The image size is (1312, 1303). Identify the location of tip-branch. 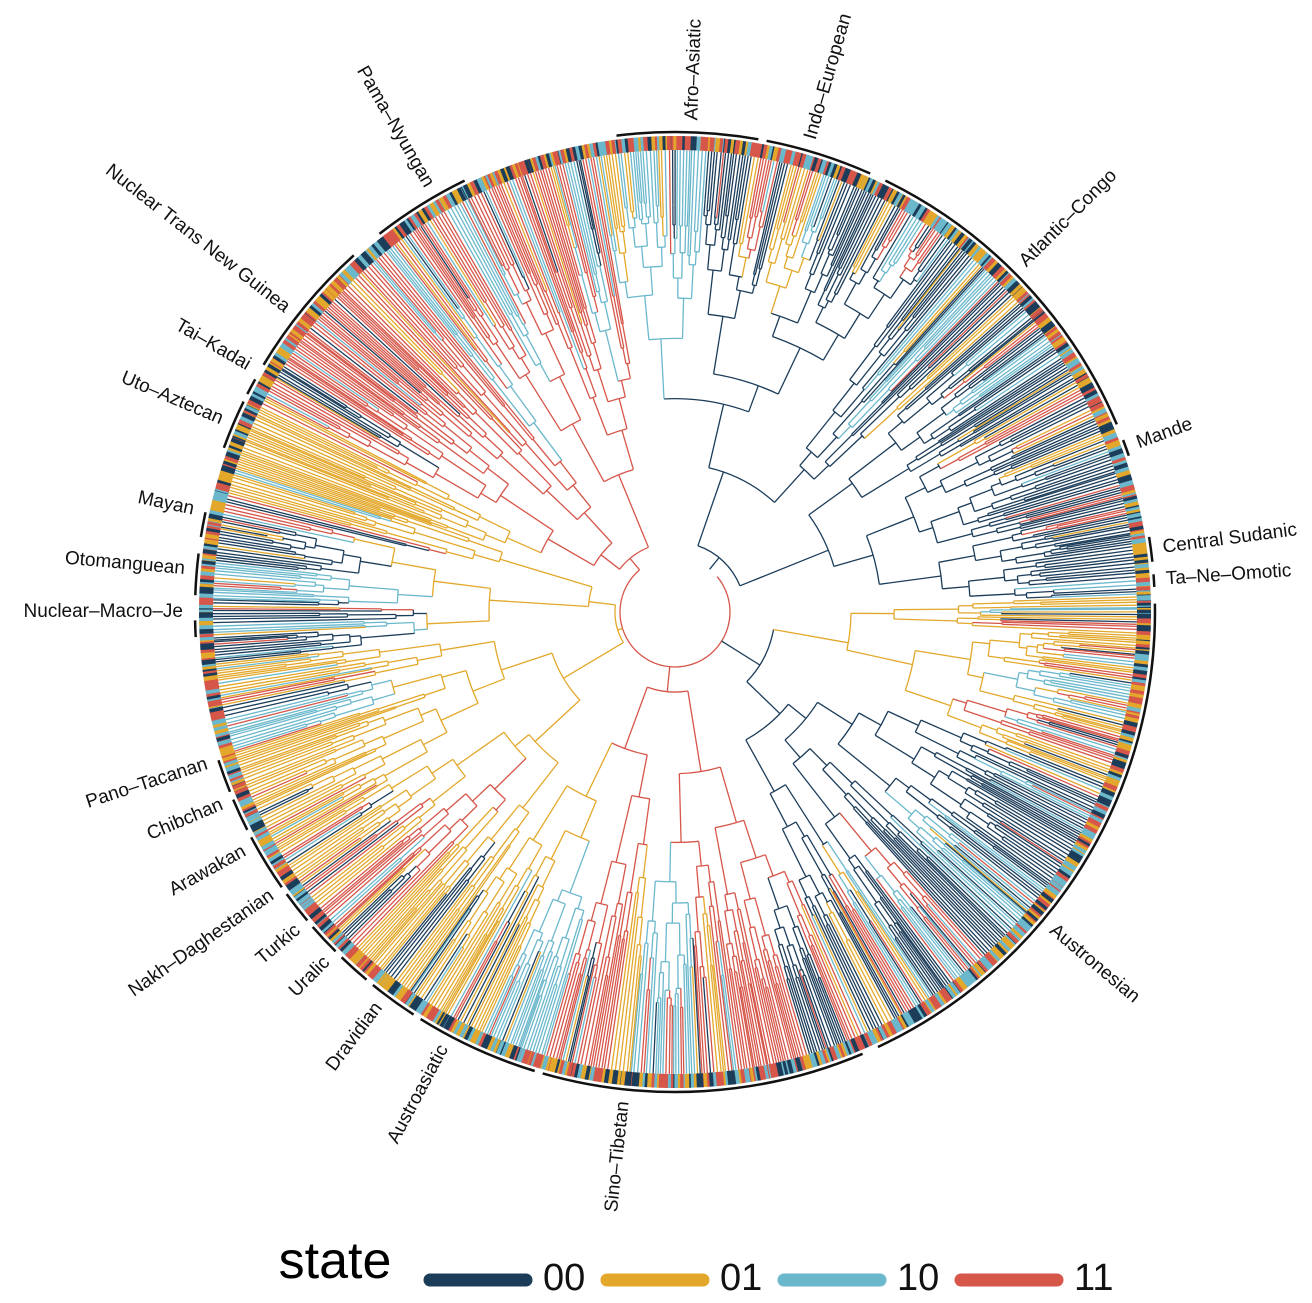
(683, 178).